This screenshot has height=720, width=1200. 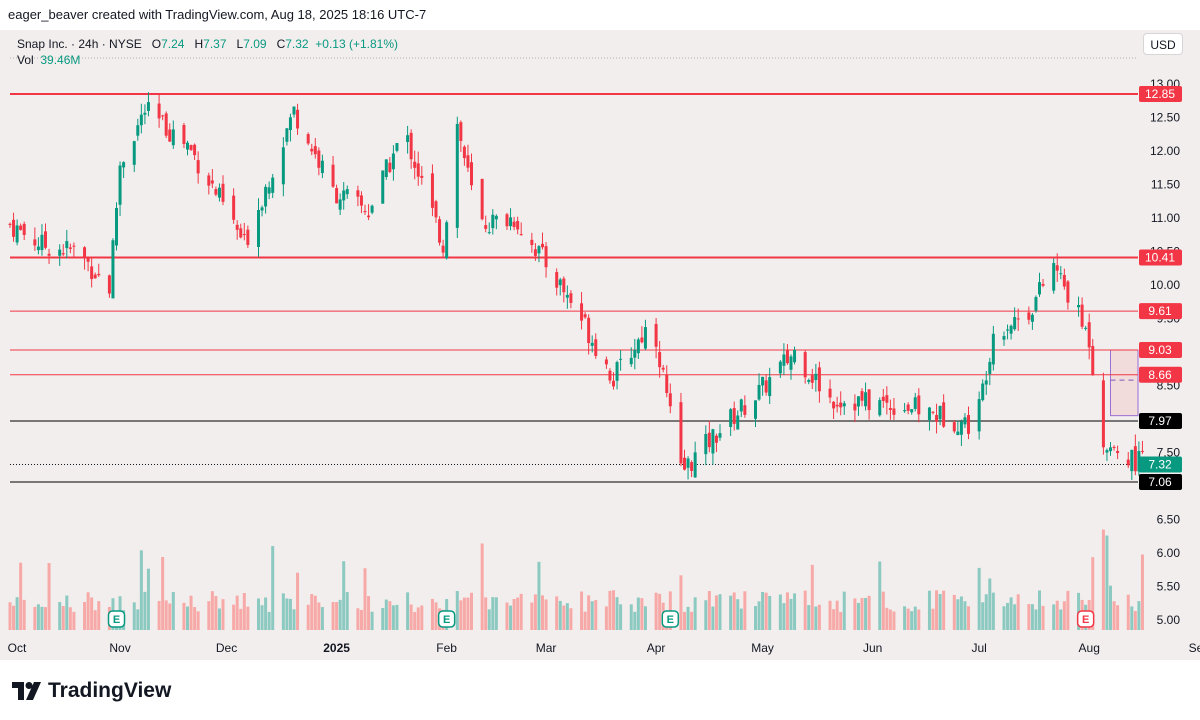 What do you see at coordinates (1165, 151) in the screenshot?
I see `y-tick-label: 12.00` at bounding box center [1165, 151].